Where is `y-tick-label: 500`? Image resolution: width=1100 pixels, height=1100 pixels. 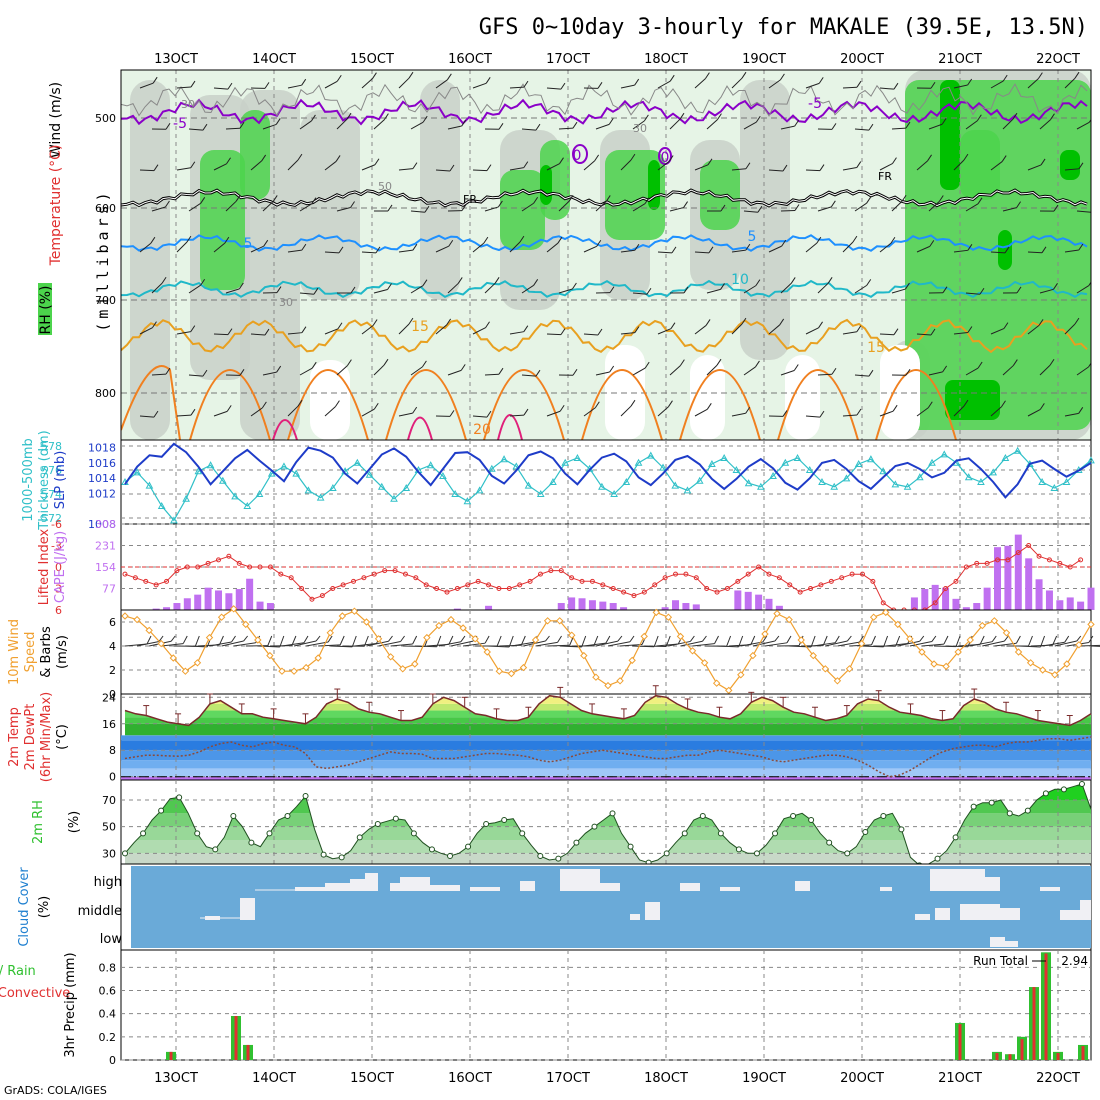
y-tick-label: 500 is located at coordinates (105, 118).